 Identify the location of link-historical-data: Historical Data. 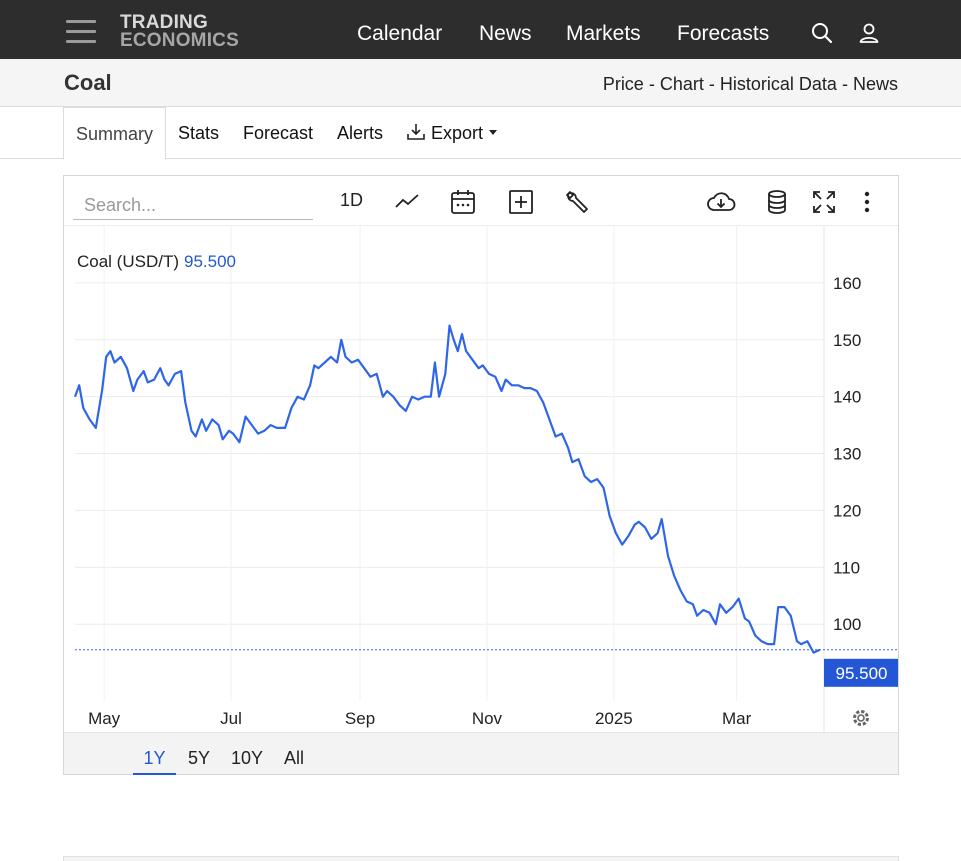
(778, 84).